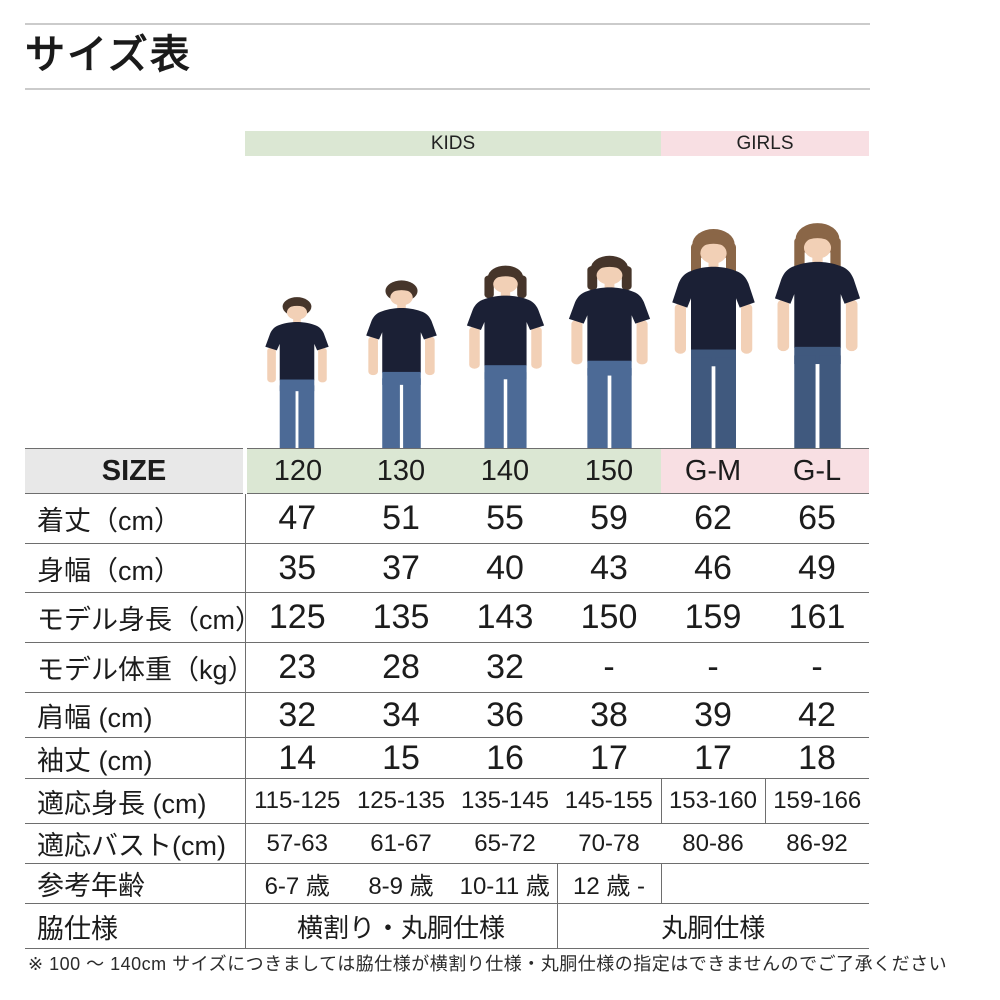 The height and width of the screenshot is (1000, 1000). I want to click on value-cell: 86-92, so click(817, 843).